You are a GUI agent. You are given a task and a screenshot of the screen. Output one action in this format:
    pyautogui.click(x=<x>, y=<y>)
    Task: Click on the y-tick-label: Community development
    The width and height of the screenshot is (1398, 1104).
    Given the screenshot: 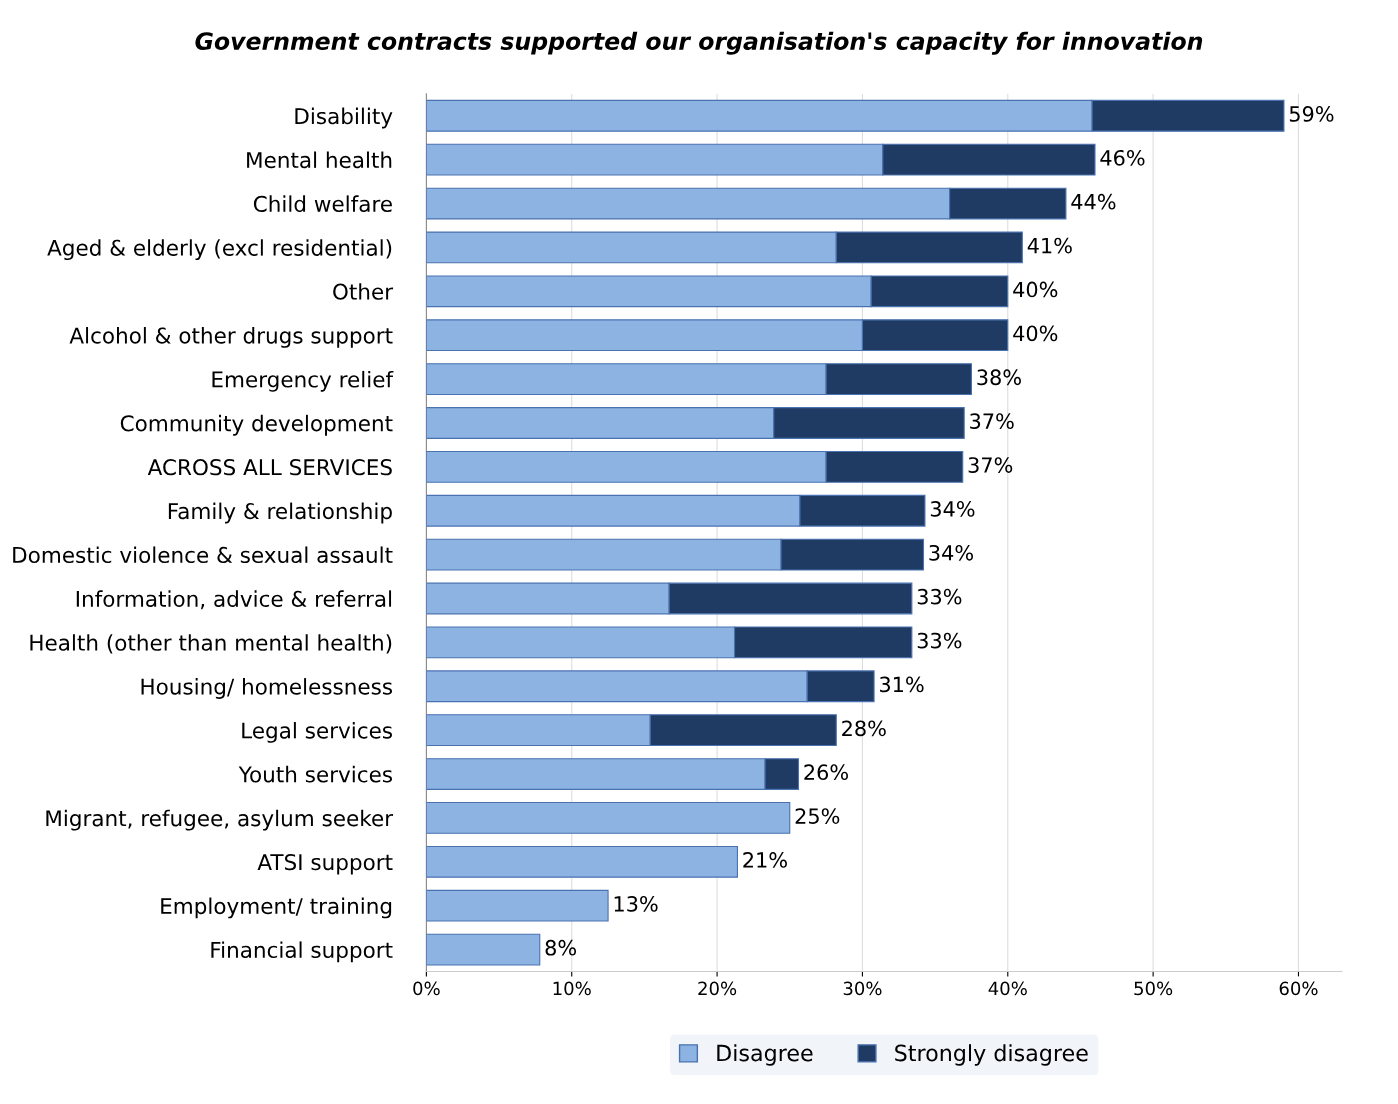 What is the action you would take?
    pyautogui.click(x=256, y=425)
    